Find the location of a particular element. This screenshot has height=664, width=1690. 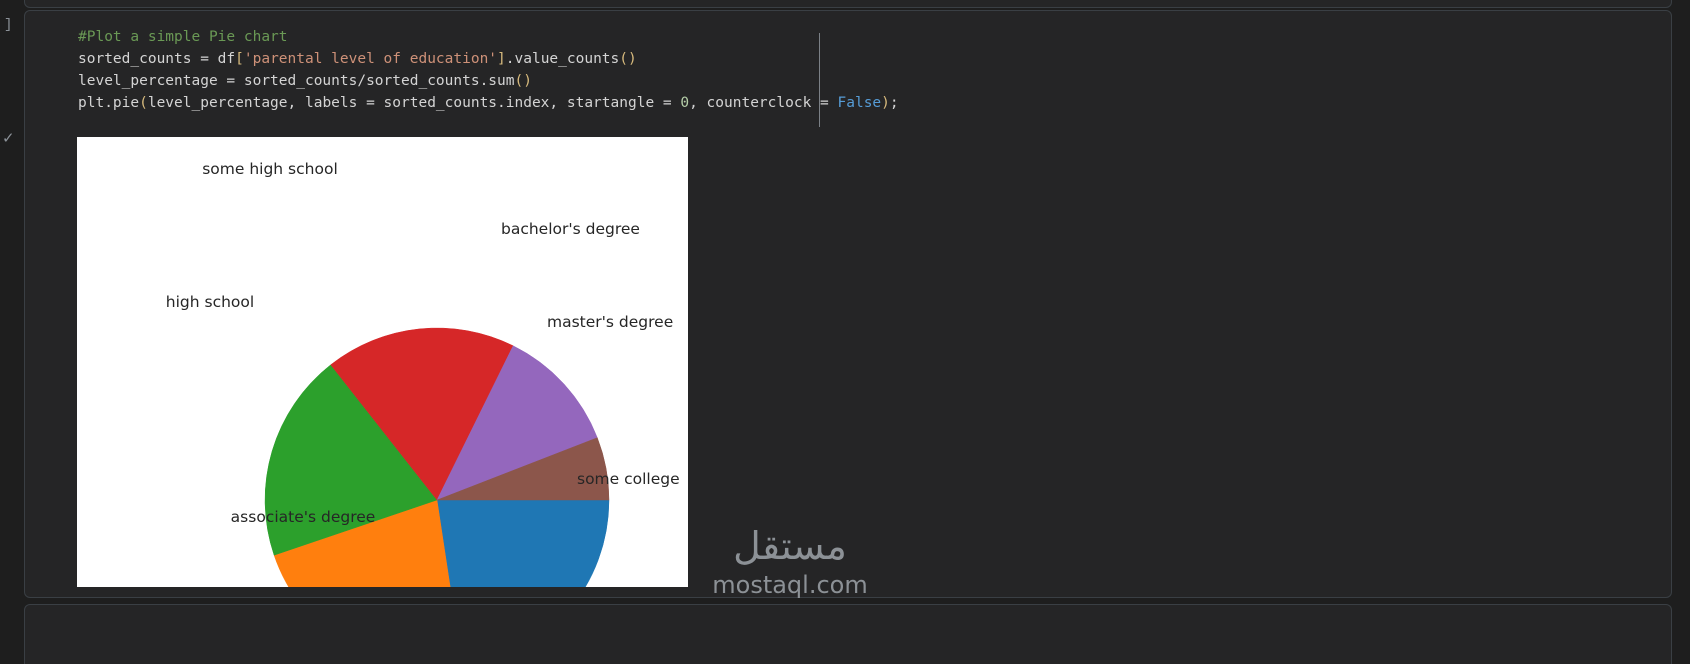

watermark-arabic-text: مستقل is located at coordinates (790, 546).